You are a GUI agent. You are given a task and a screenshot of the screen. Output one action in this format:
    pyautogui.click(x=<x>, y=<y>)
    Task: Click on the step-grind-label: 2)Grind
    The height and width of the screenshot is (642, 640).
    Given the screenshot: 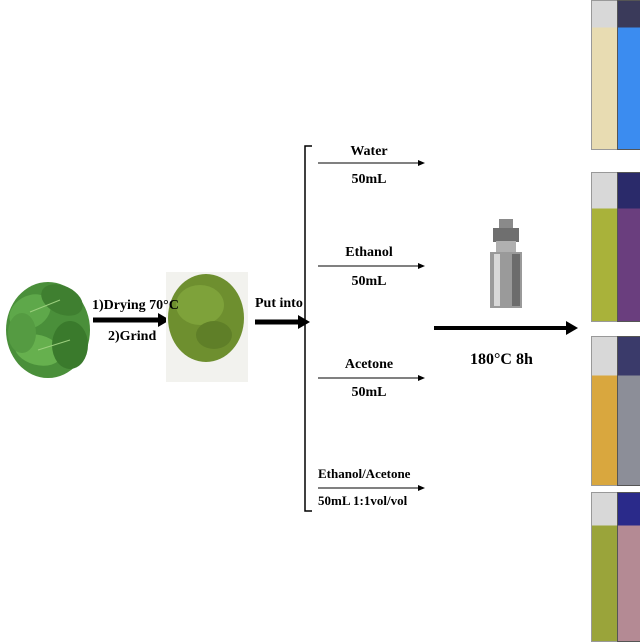 What is the action you would take?
    pyautogui.click(x=132, y=336)
    